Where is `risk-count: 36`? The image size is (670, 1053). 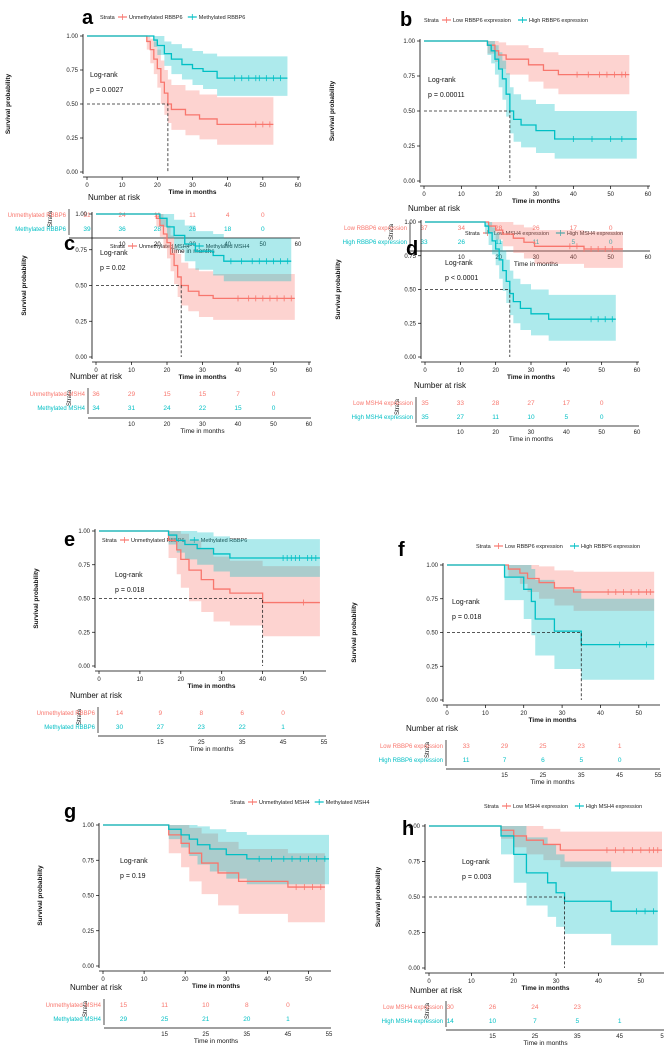
risk-count: 36 is located at coordinates (123, 229).